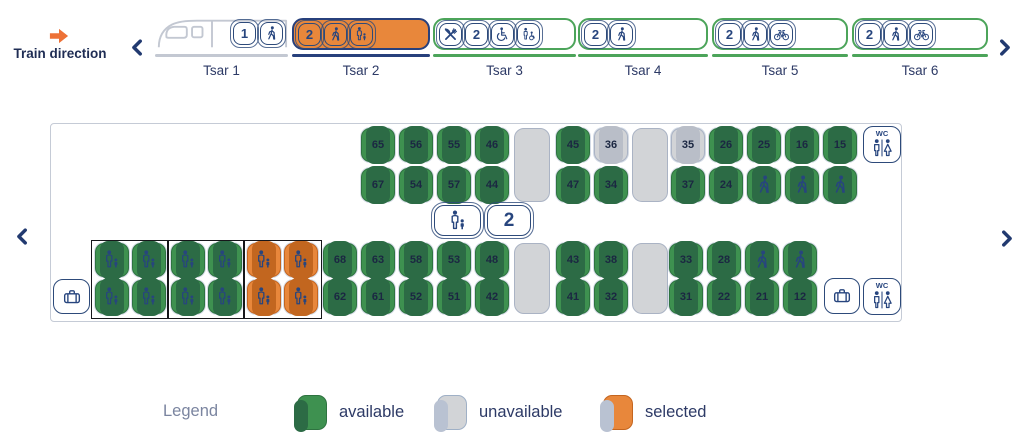  What do you see at coordinates (840, 145) in the screenshot?
I see `seat-15: 15` at bounding box center [840, 145].